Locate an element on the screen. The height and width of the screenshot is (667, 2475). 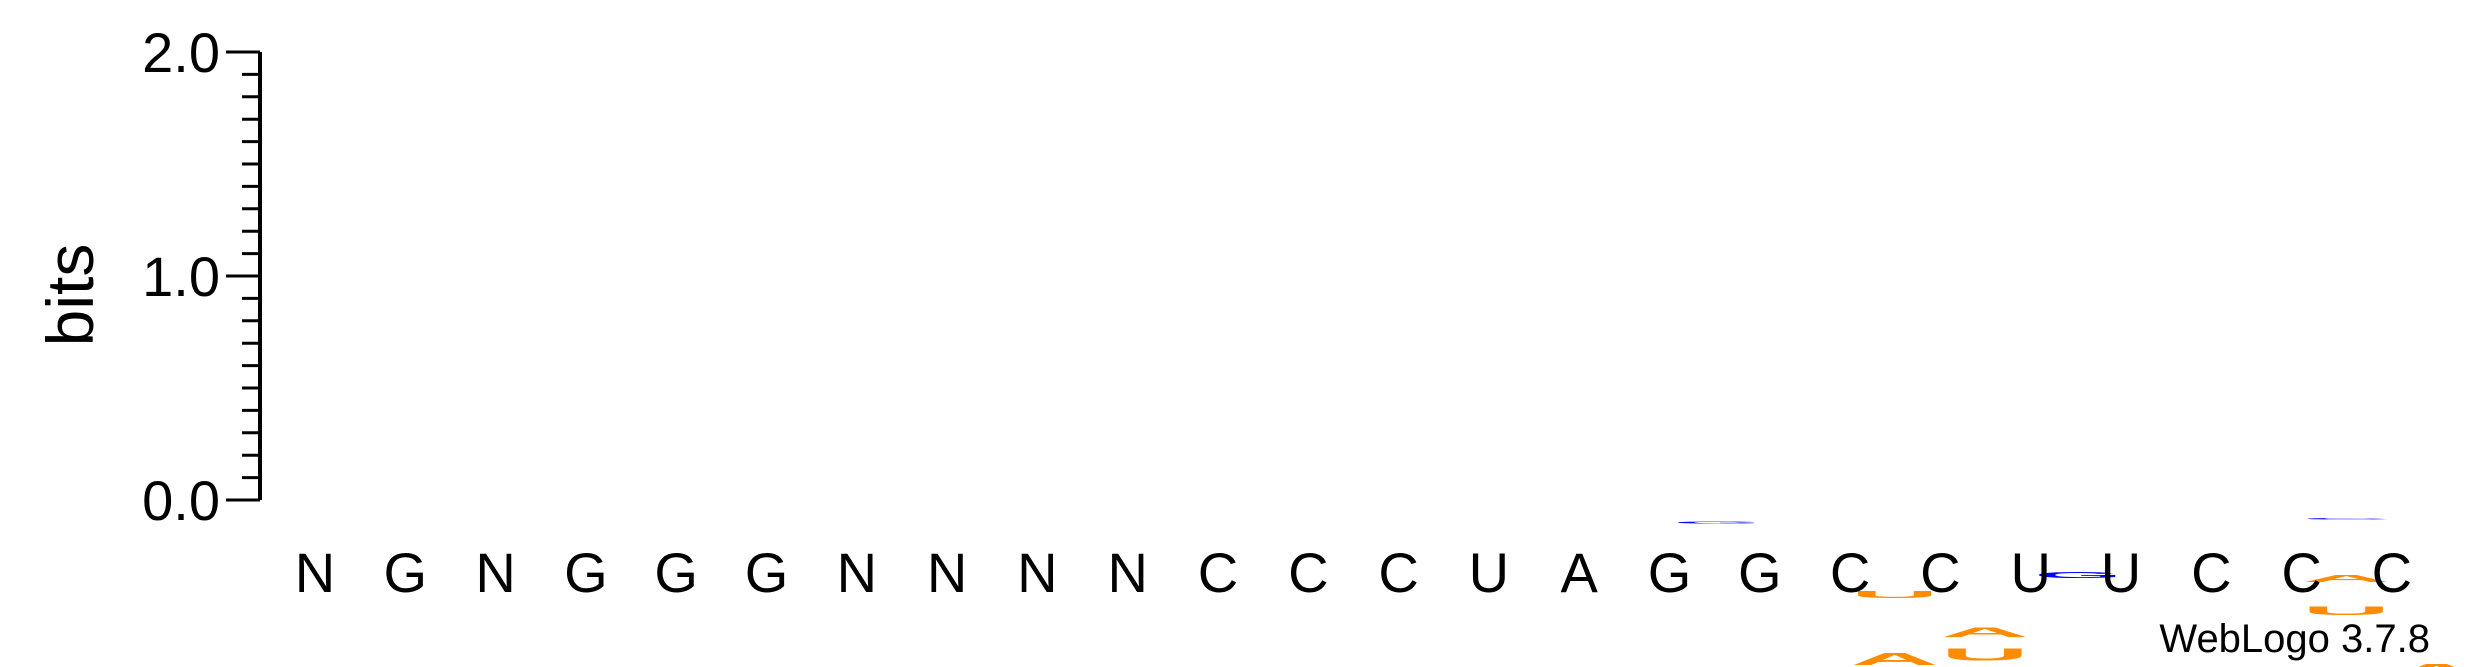
logo-glyph-c: C is located at coordinates (2346, 519).